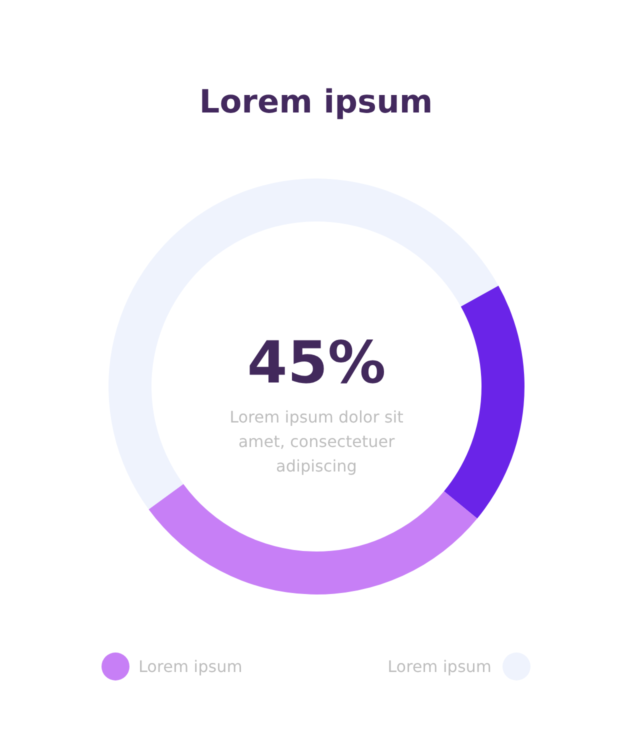  What do you see at coordinates (190, 666) in the screenshot?
I see `legend-label: Lorem ipsum` at bounding box center [190, 666].